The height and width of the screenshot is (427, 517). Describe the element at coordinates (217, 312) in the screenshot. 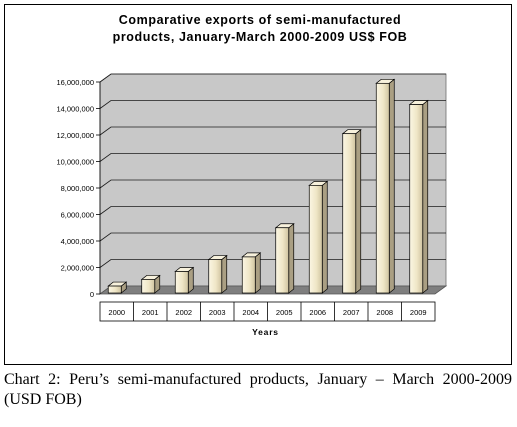

I see `x-tick-label: 2003` at that location.